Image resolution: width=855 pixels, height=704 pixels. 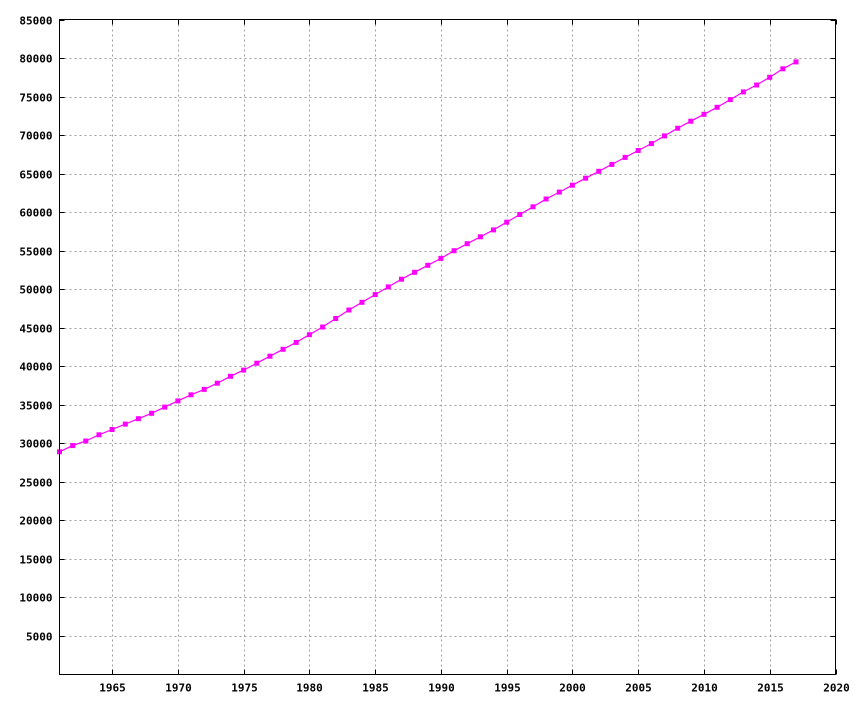 What do you see at coordinates (35, 213) in the screenshot?
I see `y-tick-label: 60000` at bounding box center [35, 213].